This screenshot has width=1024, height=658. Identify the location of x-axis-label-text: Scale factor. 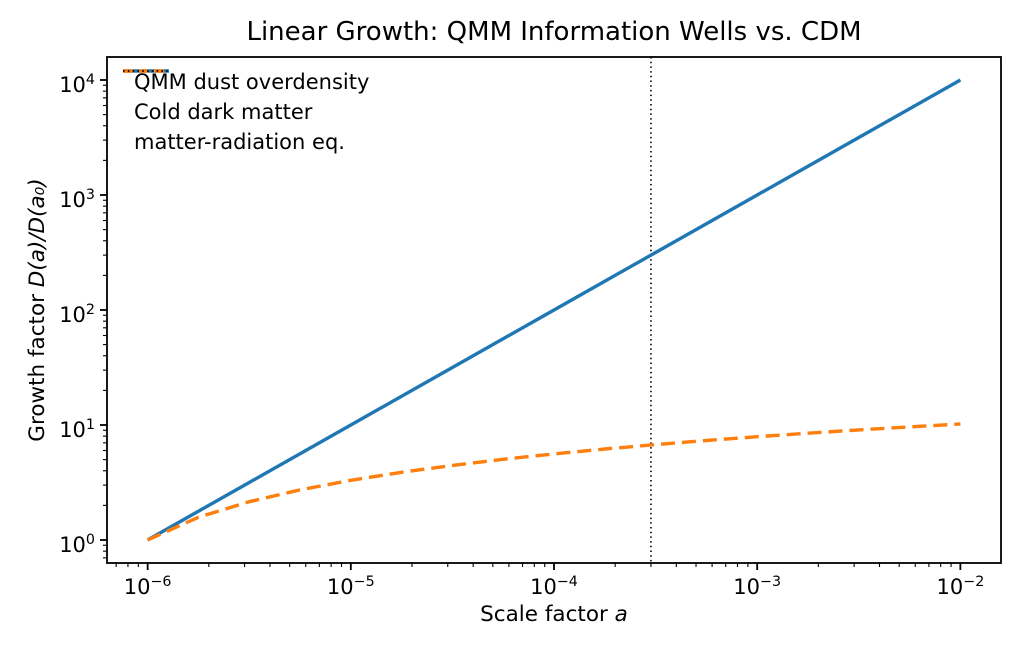
(547, 614).